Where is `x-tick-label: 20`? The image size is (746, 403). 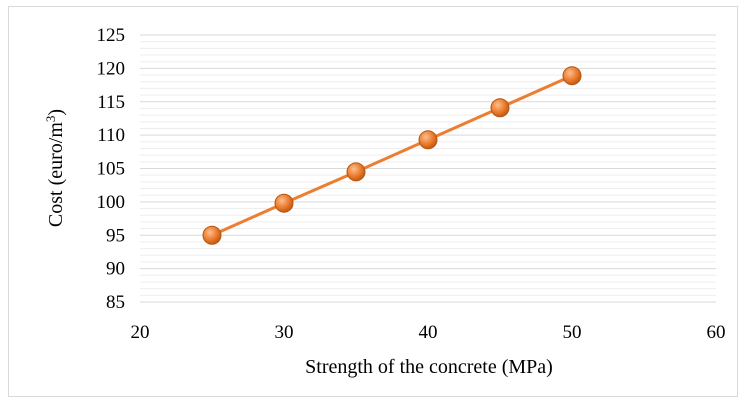 x-tick-label: 20 is located at coordinates (140, 332).